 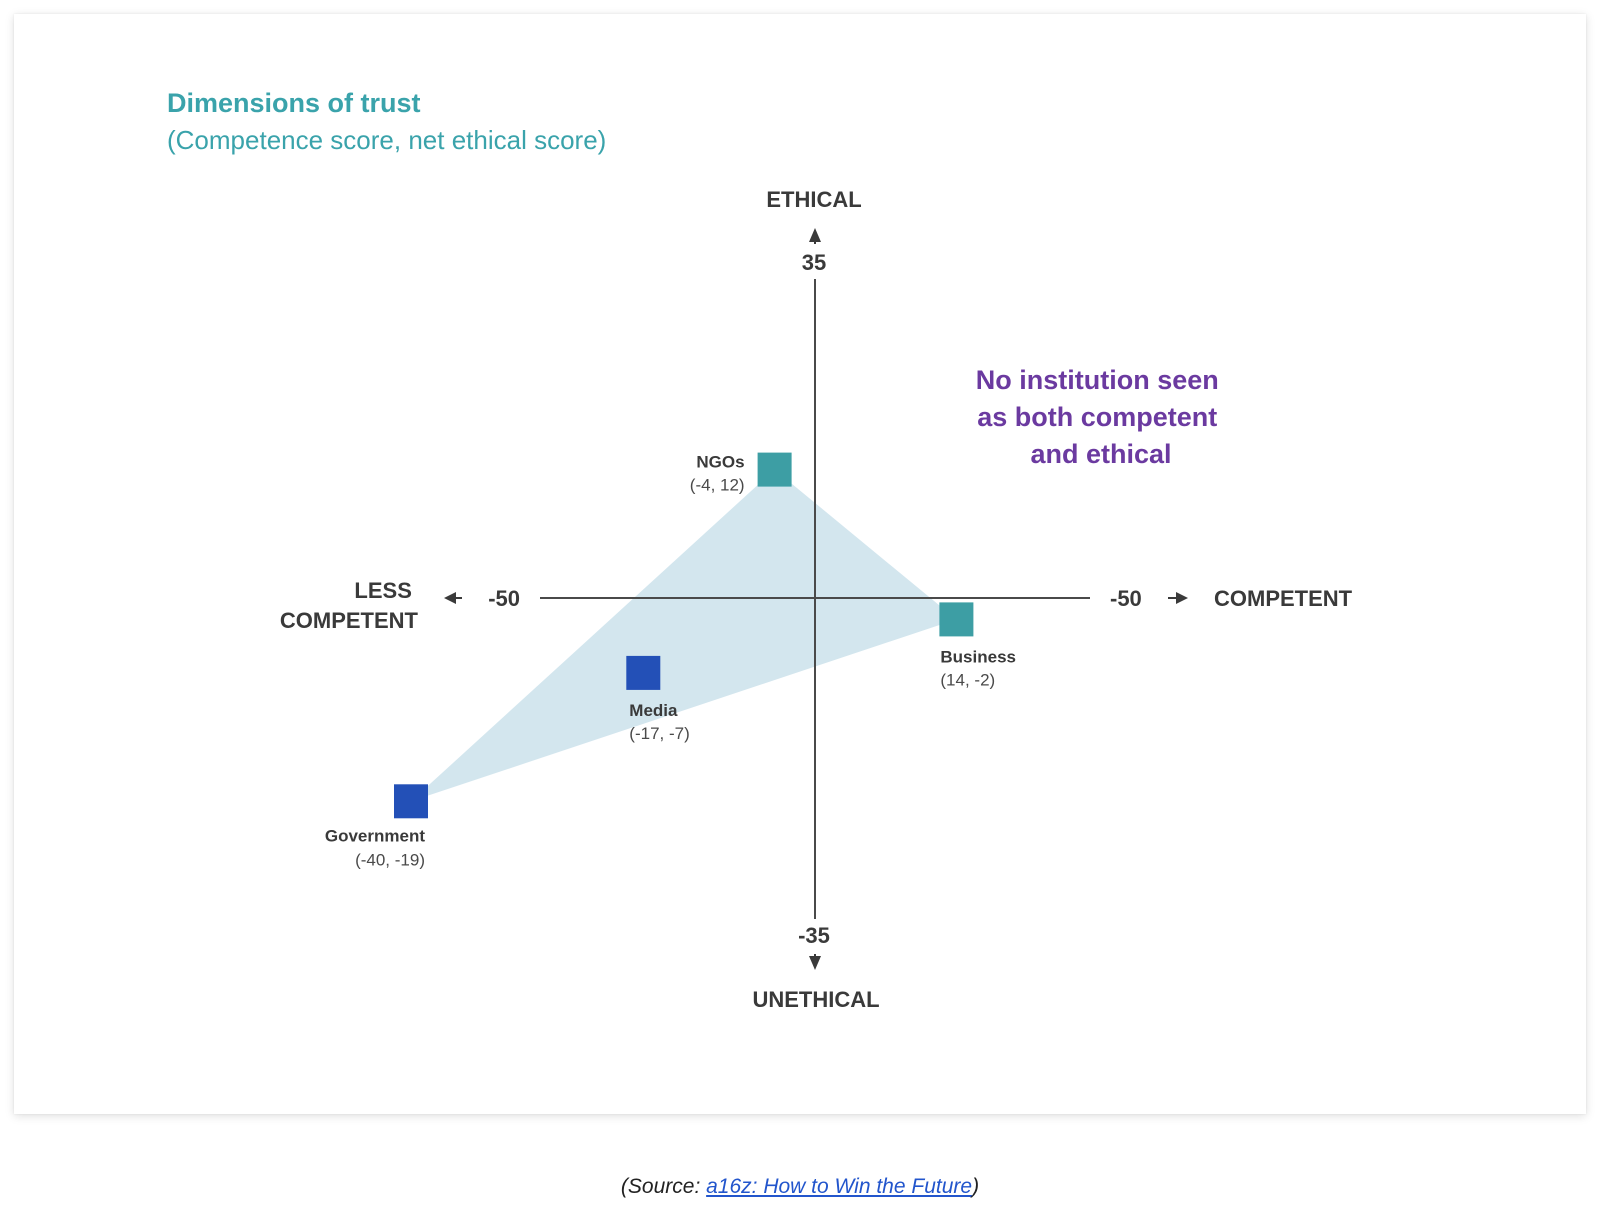 I want to click on point-name-business: Business, so click(x=978, y=656).